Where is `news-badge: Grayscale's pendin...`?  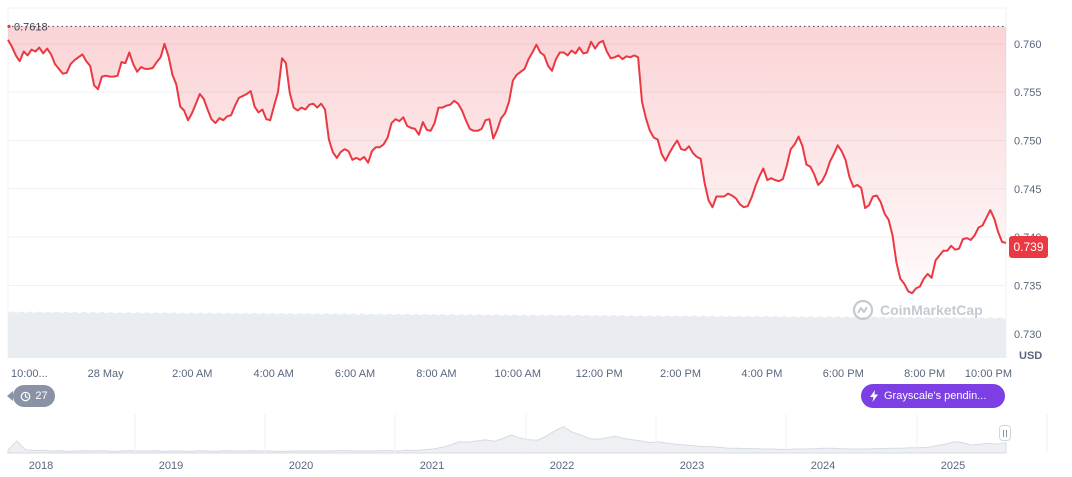 news-badge: Grayscale's pendin... is located at coordinates (933, 396).